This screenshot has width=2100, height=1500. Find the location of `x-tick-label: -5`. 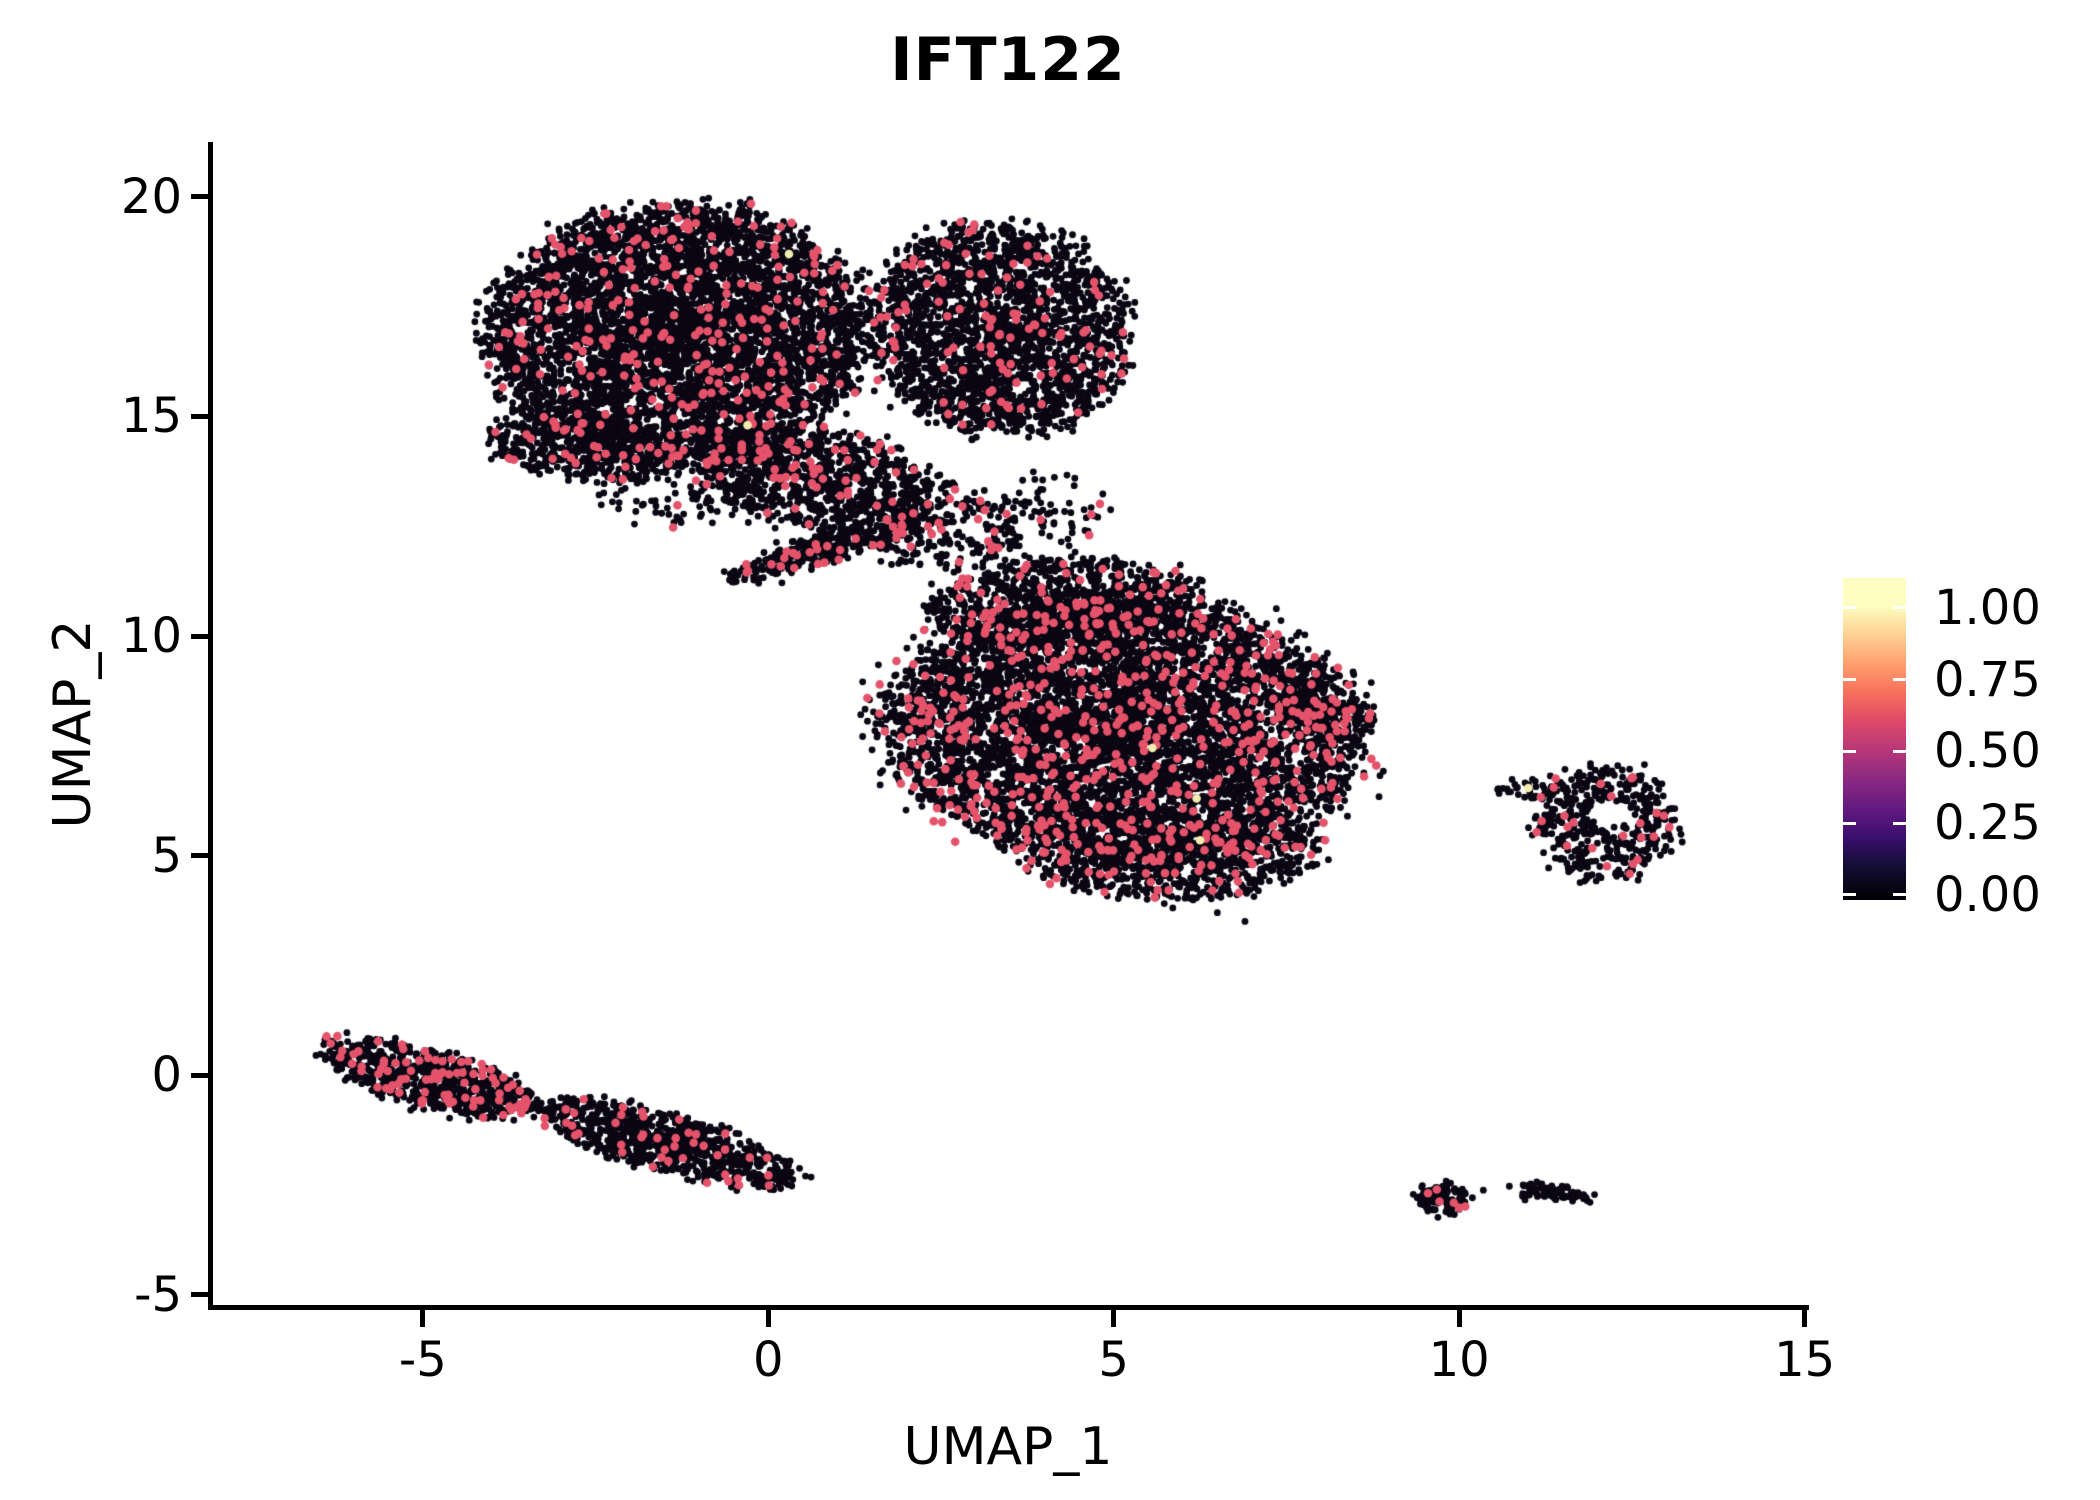

x-tick-label: -5 is located at coordinates (422, 1360).